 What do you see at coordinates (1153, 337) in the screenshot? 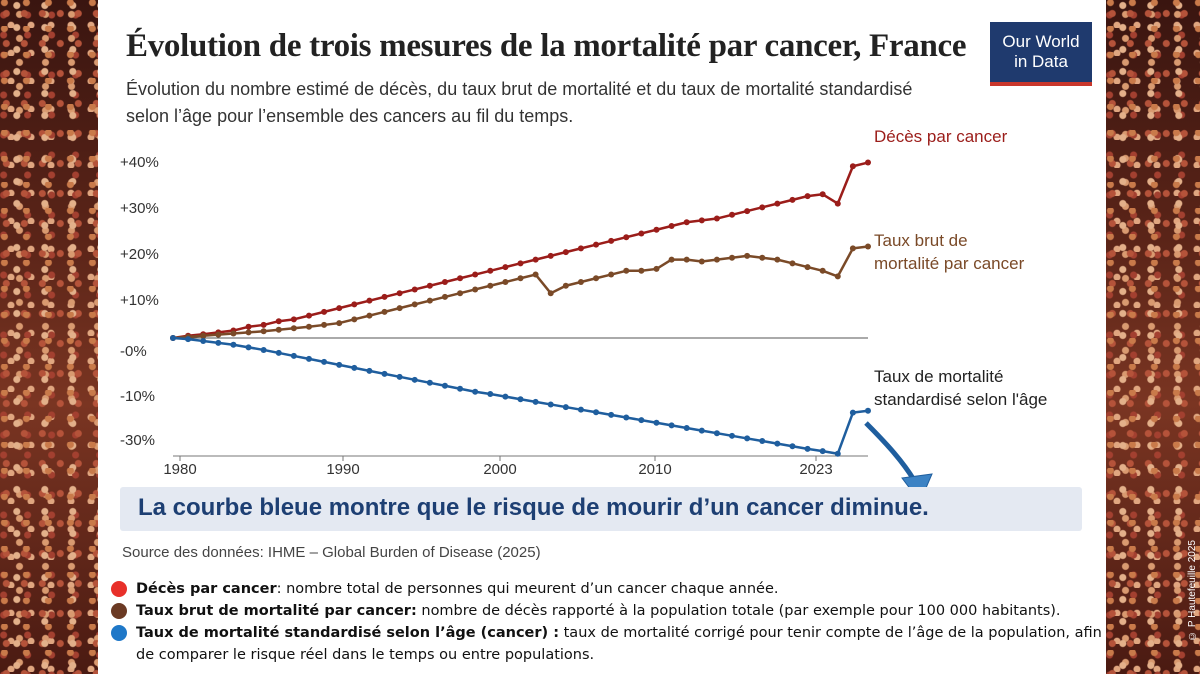
I see `crowd-photo-right` at bounding box center [1153, 337].